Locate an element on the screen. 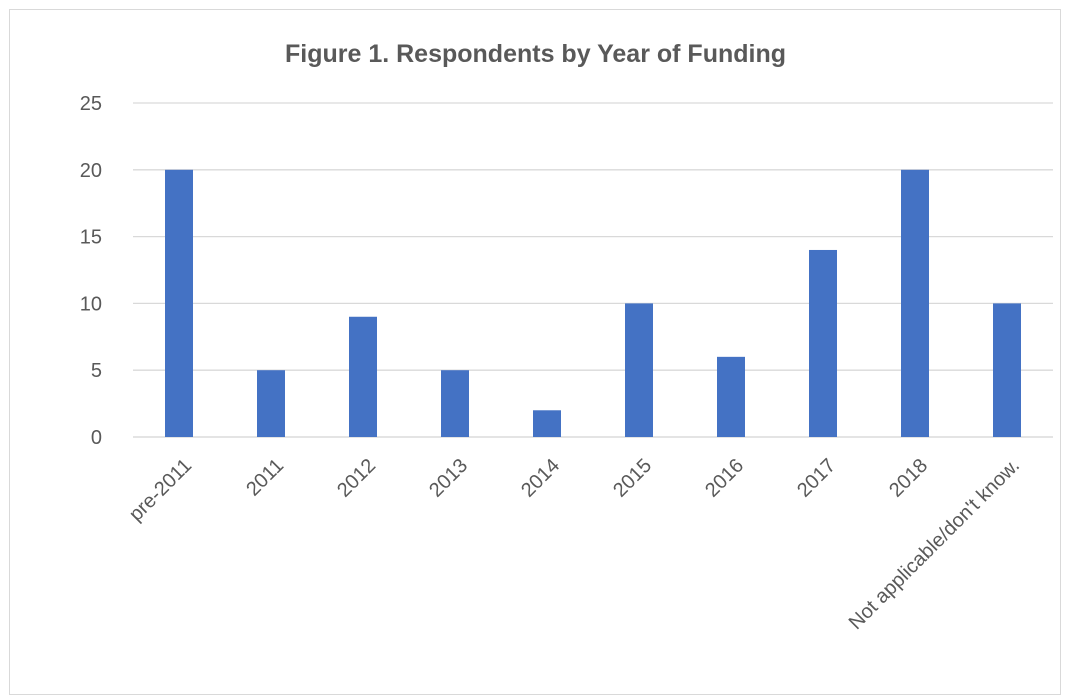  y-tick-label: 0 is located at coordinates (96, 438).